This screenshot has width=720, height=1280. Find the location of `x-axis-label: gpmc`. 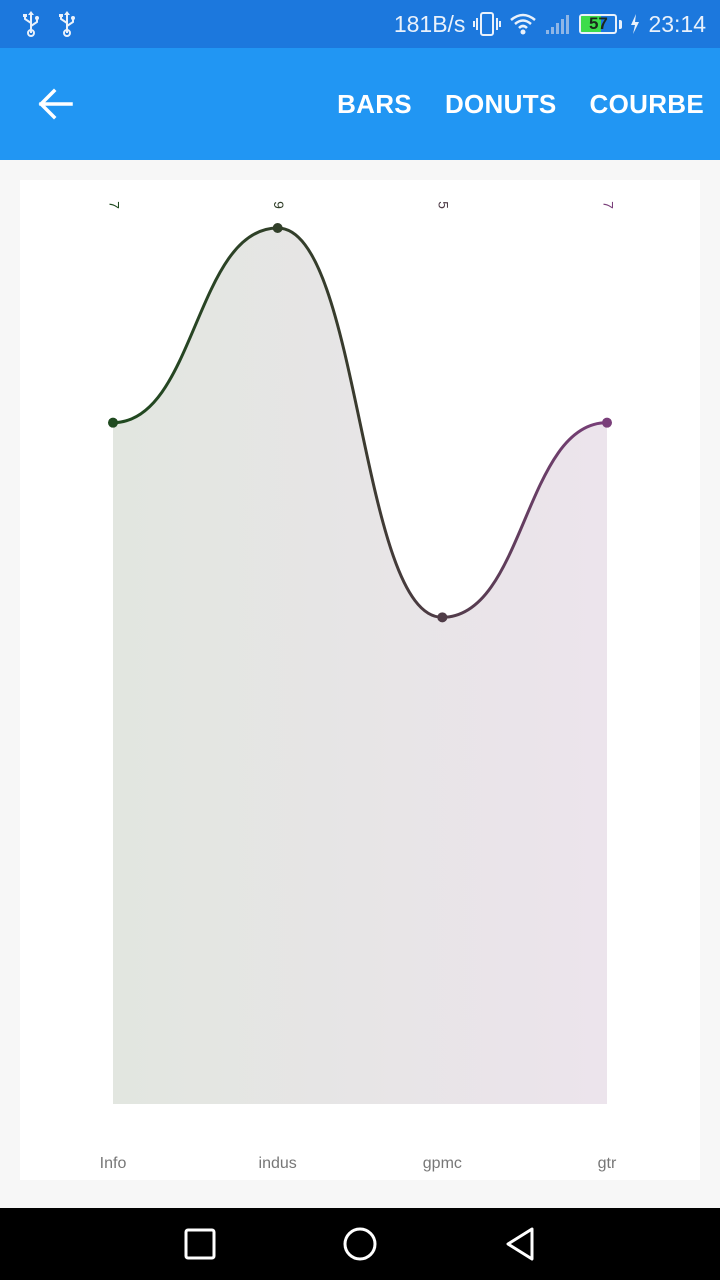

x-axis-label: gpmc is located at coordinates (442, 1163).